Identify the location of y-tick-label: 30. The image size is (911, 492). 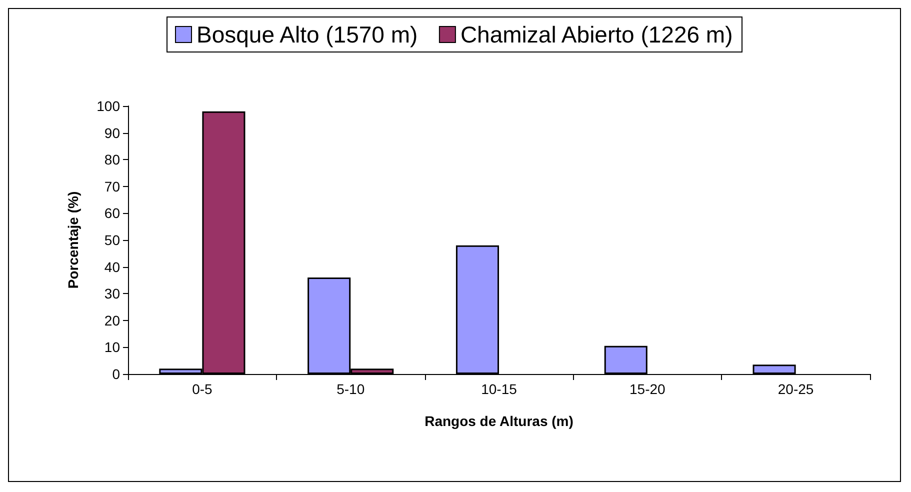
(112, 294).